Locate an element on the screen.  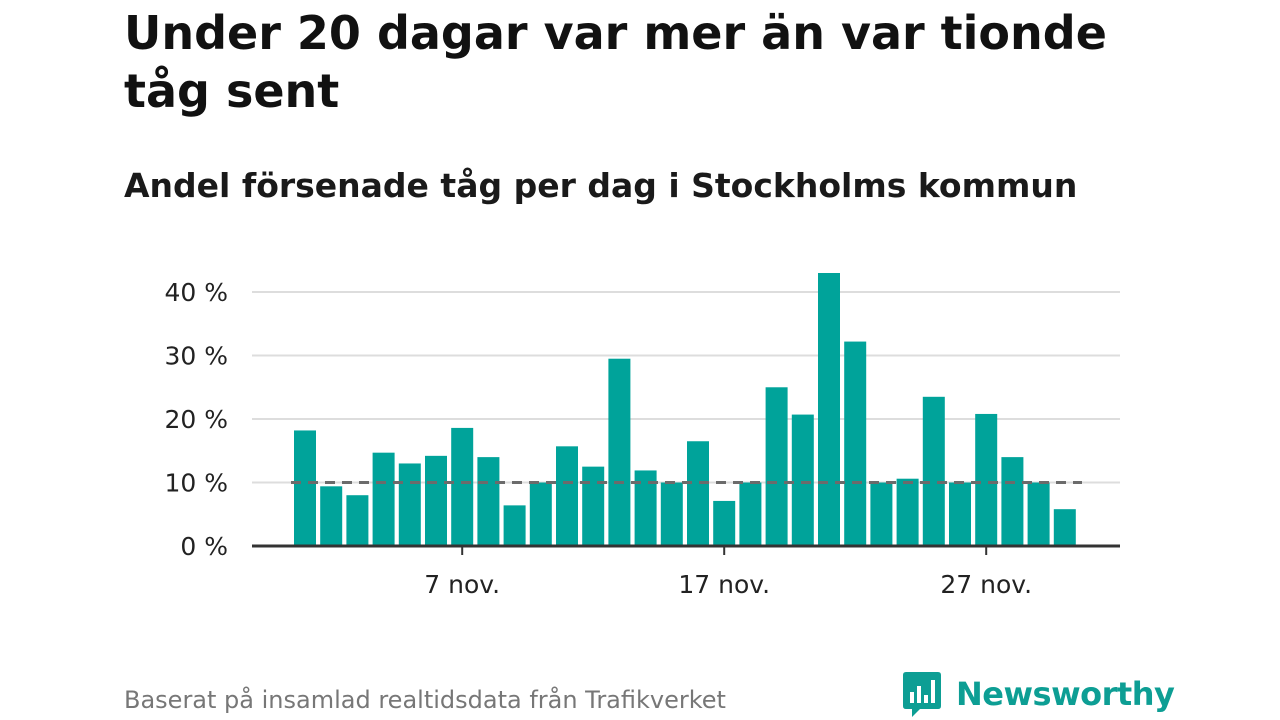
newsworthy-logo: Newsworthy is located at coordinates (1038, 694).